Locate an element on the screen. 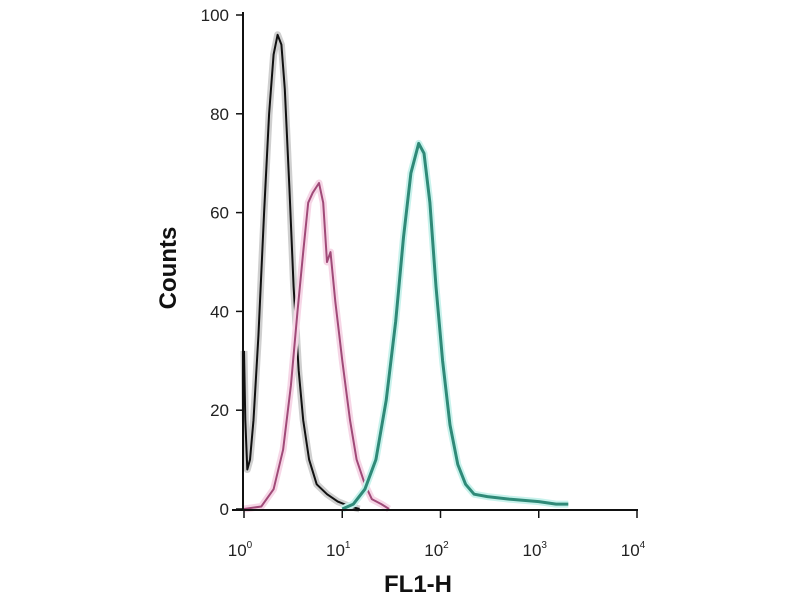 The width and height of the screenshot is (800, 600). x-tick-label: 10³ is located at coordinates (535, 550).